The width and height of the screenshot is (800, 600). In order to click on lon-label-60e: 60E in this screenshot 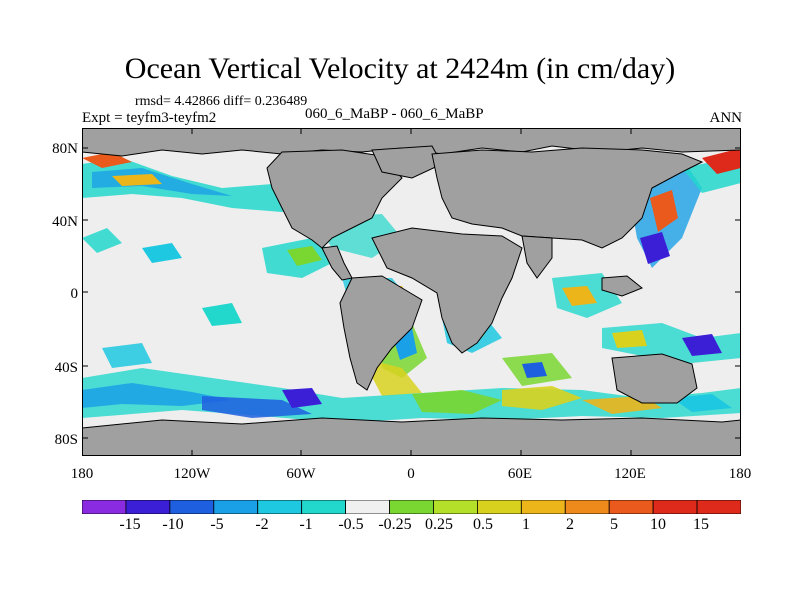, I will do `click(520, 474)`.